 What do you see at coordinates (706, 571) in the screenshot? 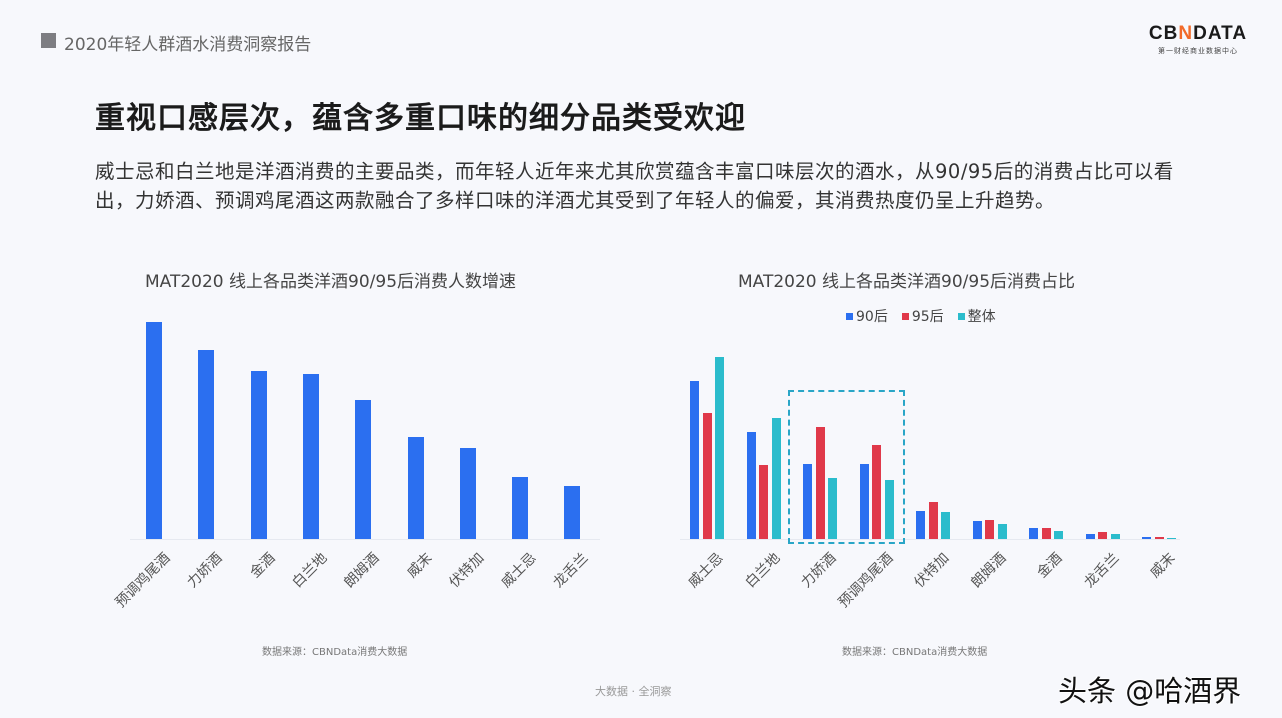
I see `right-xlabel: 威士忌` at bounding box center [706, 571].